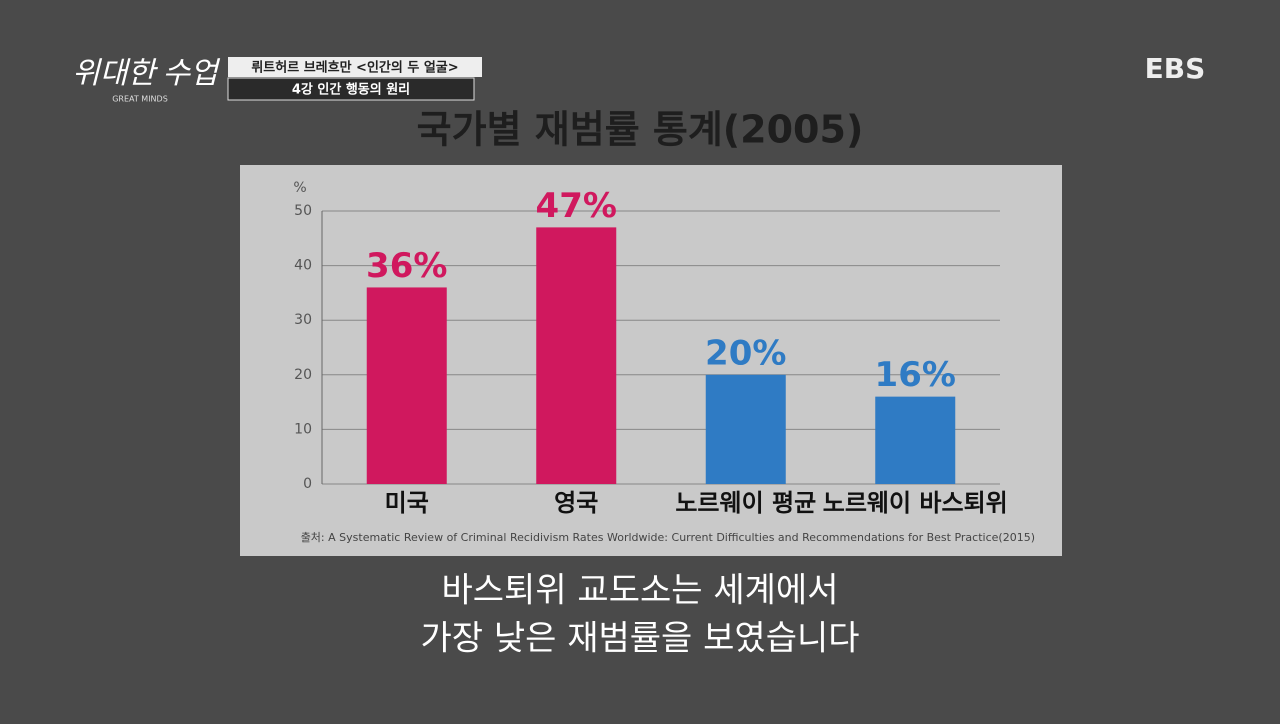  I want to click on program: 뤼트허르 브레흐만 <인간의 두 얼굴>, so click(354, 68).